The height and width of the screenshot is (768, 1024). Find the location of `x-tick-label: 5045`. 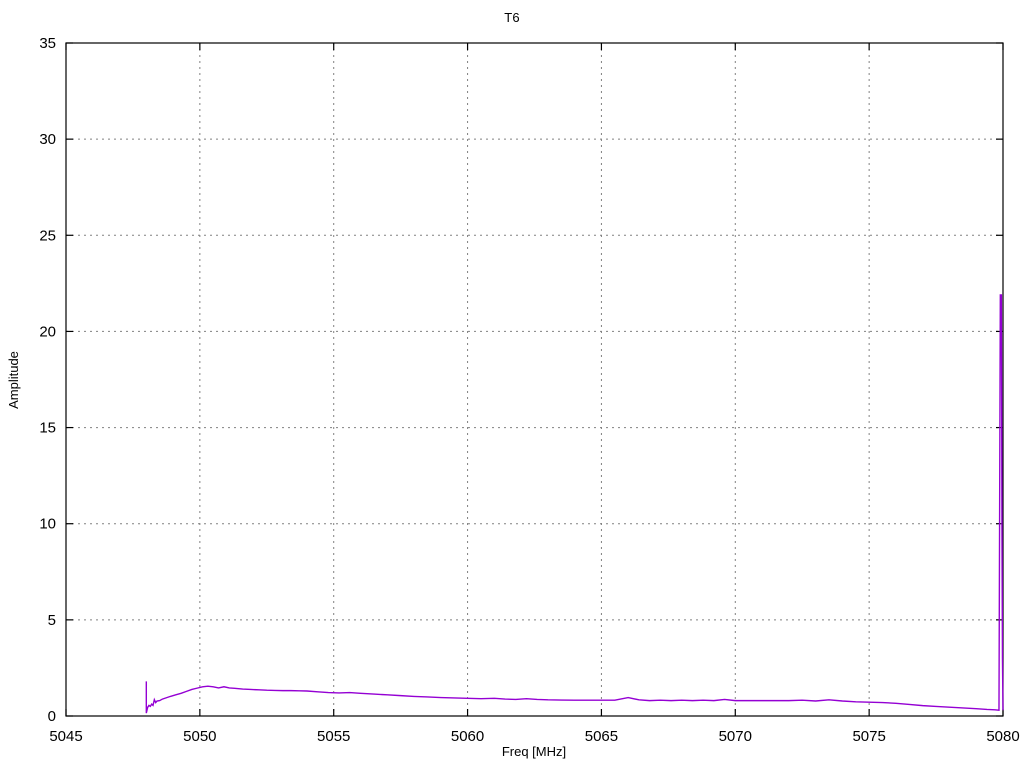

x-tick-label: 5045 is located at coordinates (65, 736).